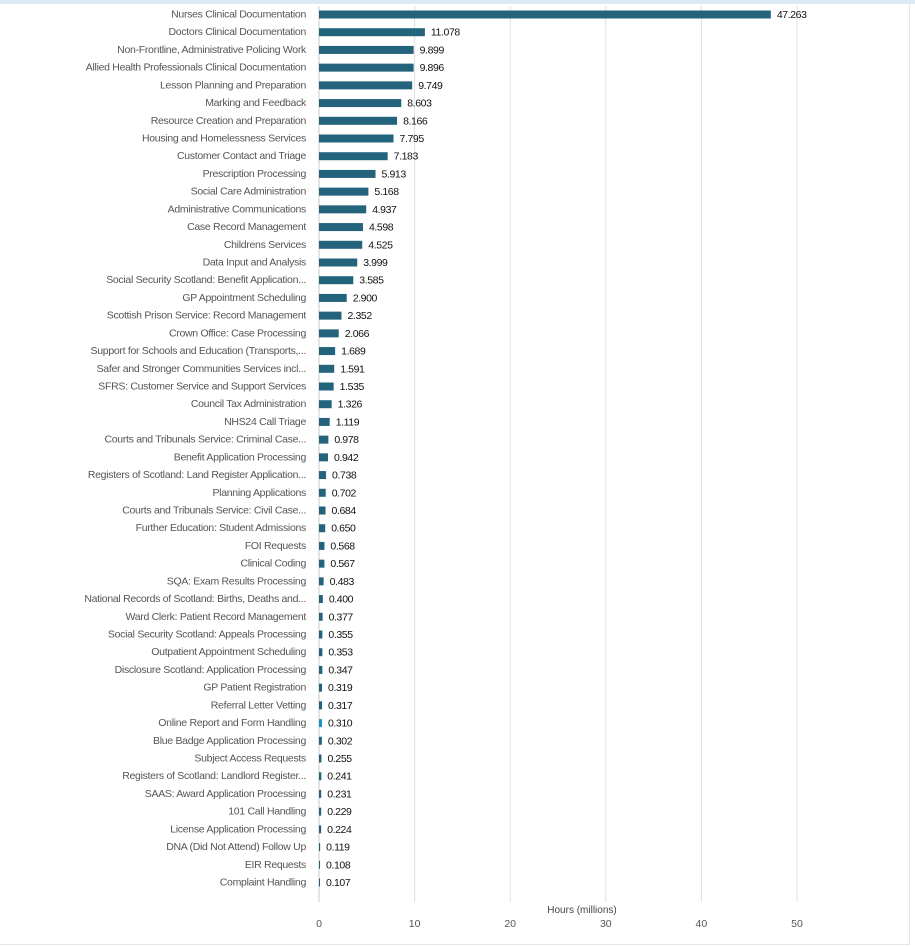 The width and height of the screenshot is (915, 947). I want to click on category-label: License Application Processing, so click(238, 829).